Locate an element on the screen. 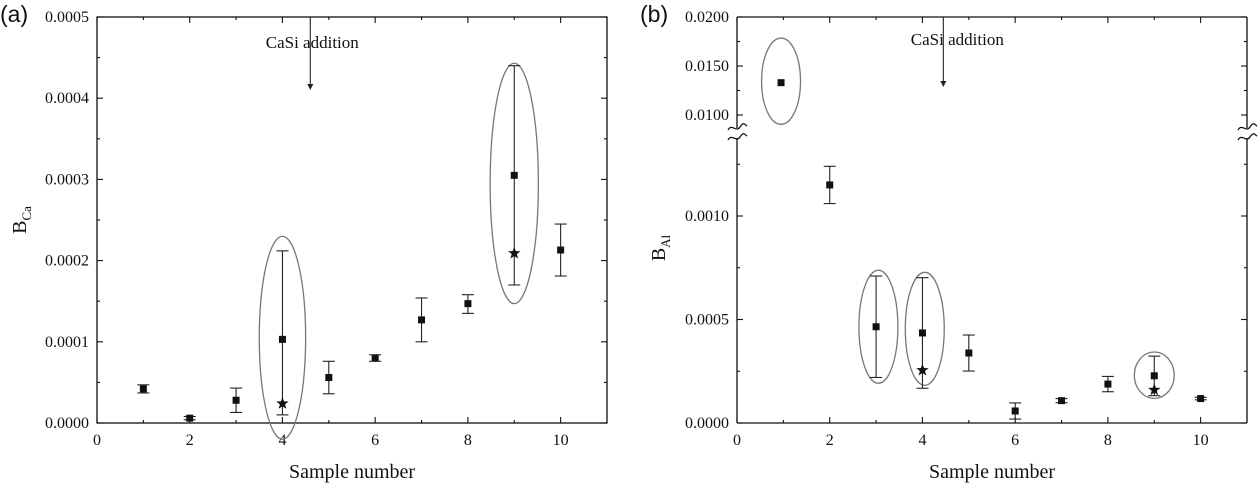 This screenshot has width=1259, height=488. panel-b-x-tick-label-0: 0 is located at coordinates (737, 440).